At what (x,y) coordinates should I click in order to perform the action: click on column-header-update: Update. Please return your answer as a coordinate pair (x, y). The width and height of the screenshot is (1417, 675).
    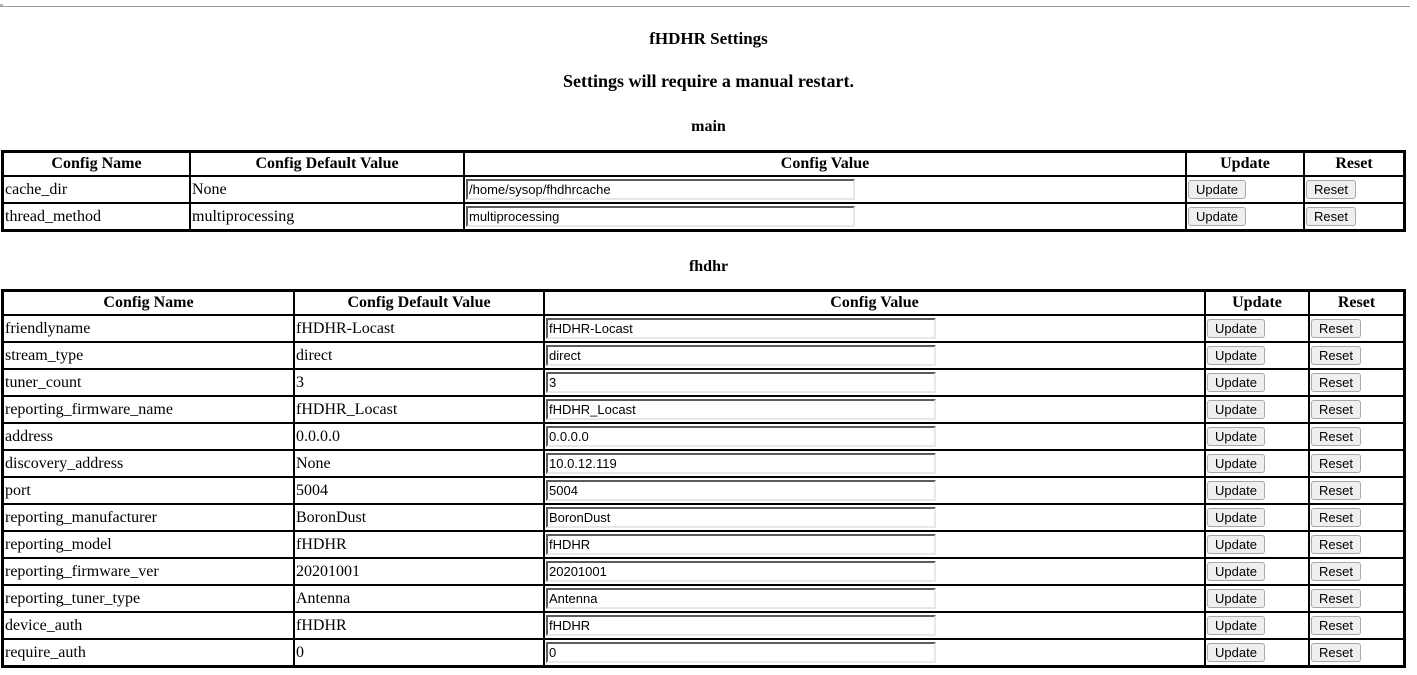
    Looking at the image, I should click on (1245, 164).